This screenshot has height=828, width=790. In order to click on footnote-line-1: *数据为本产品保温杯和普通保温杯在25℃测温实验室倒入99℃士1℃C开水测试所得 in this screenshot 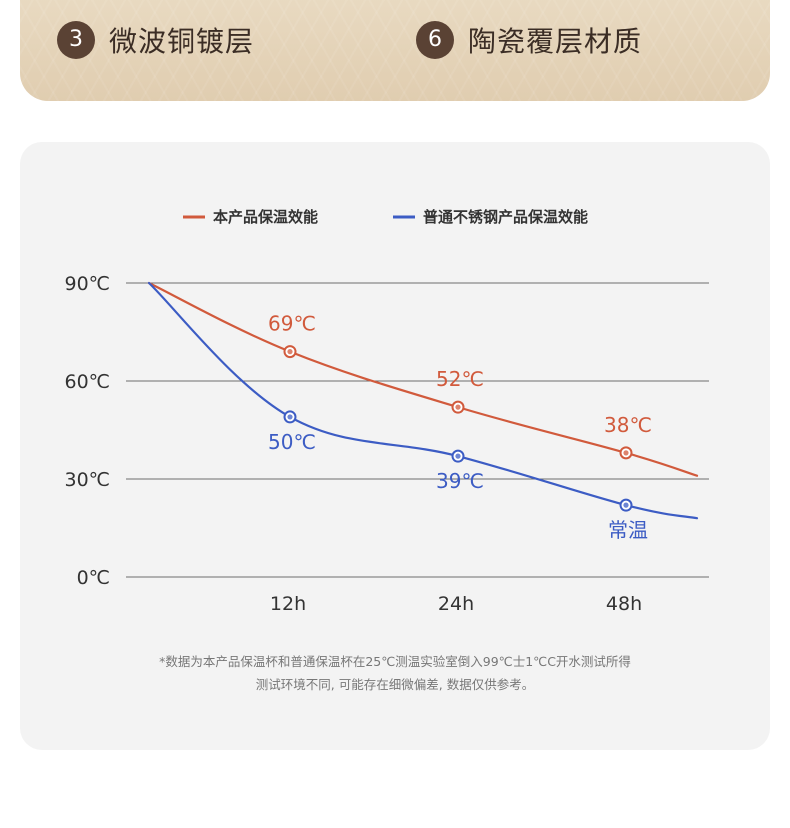, I will do `click(395, 661)`.